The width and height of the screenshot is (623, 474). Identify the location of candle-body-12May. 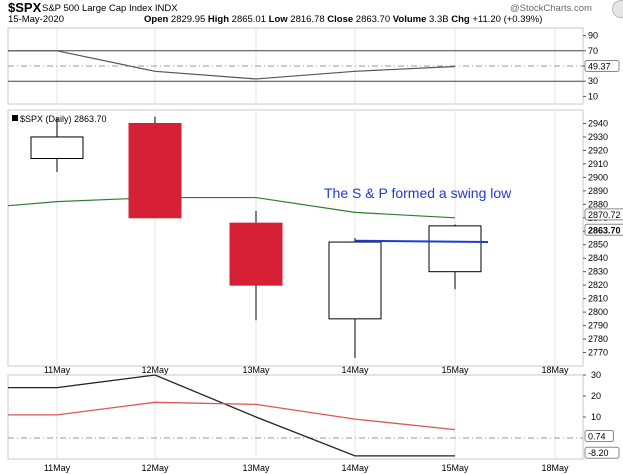
(155, 170).